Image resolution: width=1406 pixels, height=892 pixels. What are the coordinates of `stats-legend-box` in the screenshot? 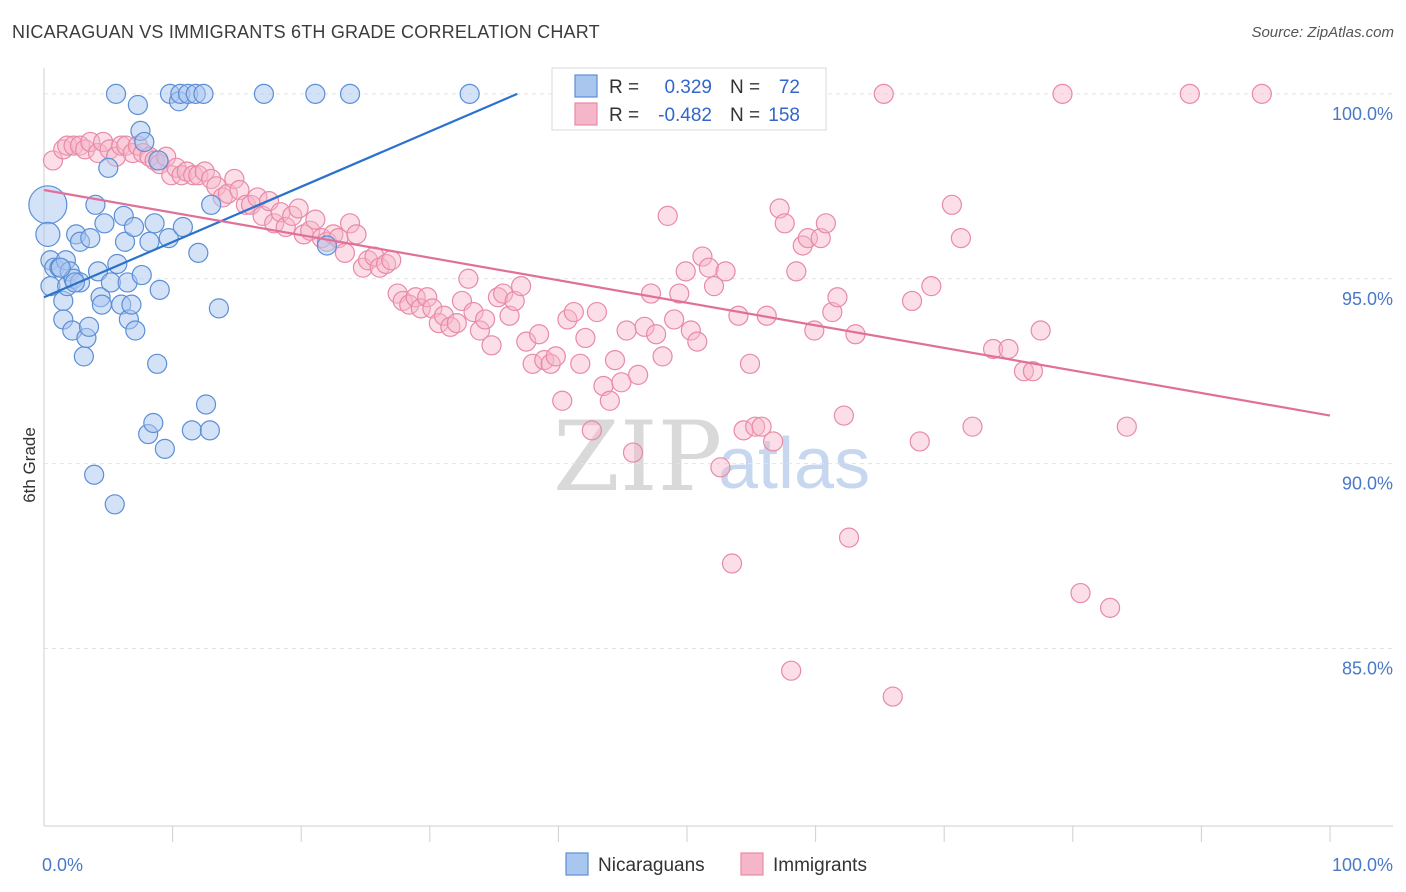 It's located at (689, 99).